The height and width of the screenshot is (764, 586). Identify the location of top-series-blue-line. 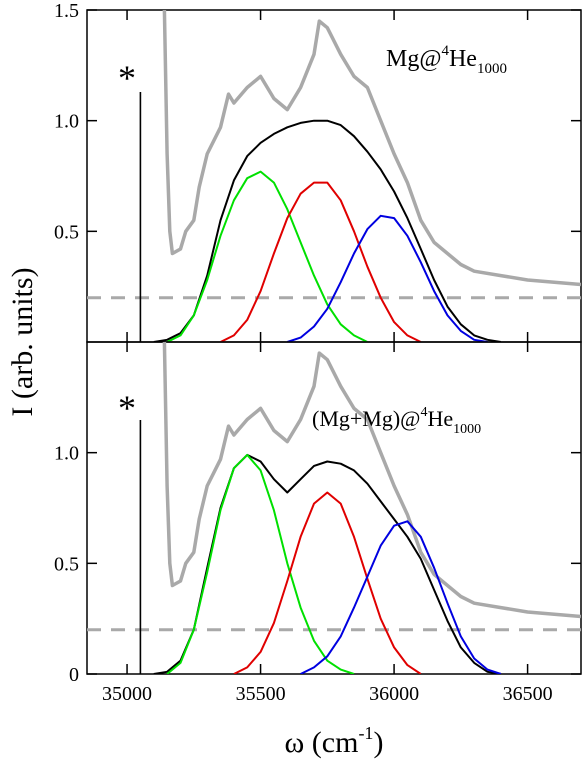
(387, 278).